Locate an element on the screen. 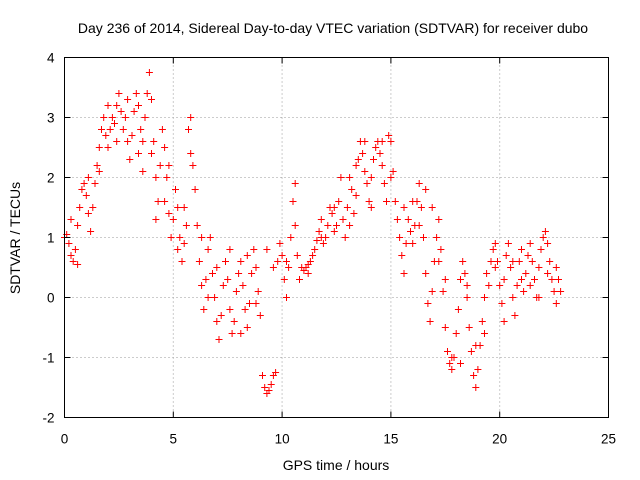  x-tick-label: 0 is located at coordinates (65, 439).